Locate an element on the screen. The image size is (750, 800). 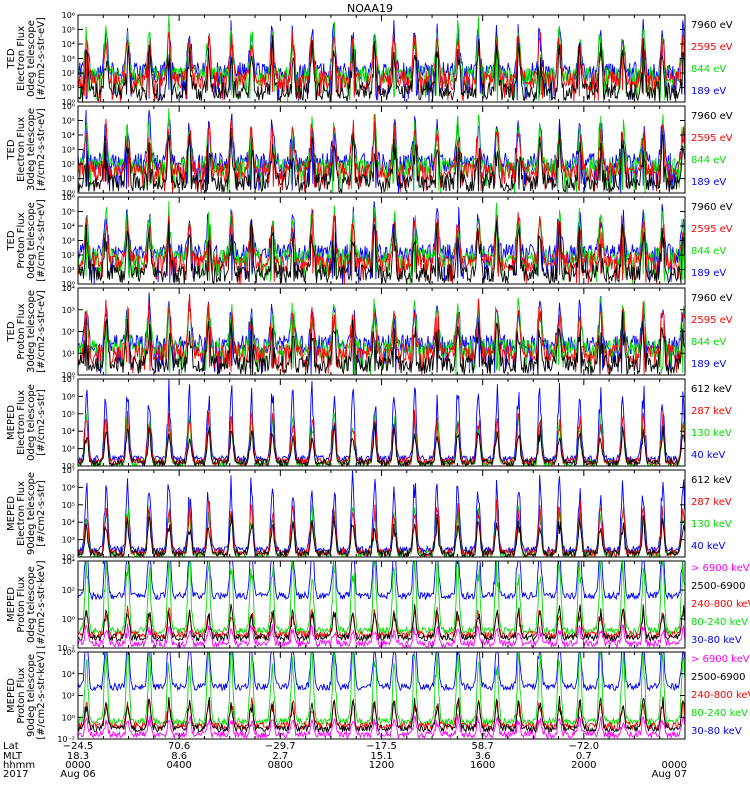
trace-blue is located at coordinates (381, 581).